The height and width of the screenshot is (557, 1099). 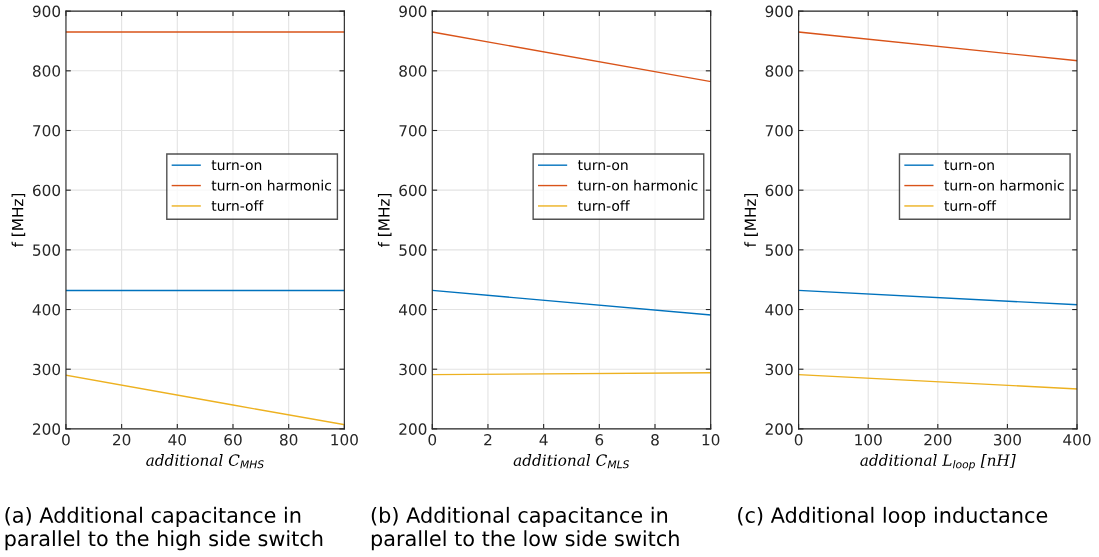 I want to click on x-tick-label: 200, so click(x=938, y=440).